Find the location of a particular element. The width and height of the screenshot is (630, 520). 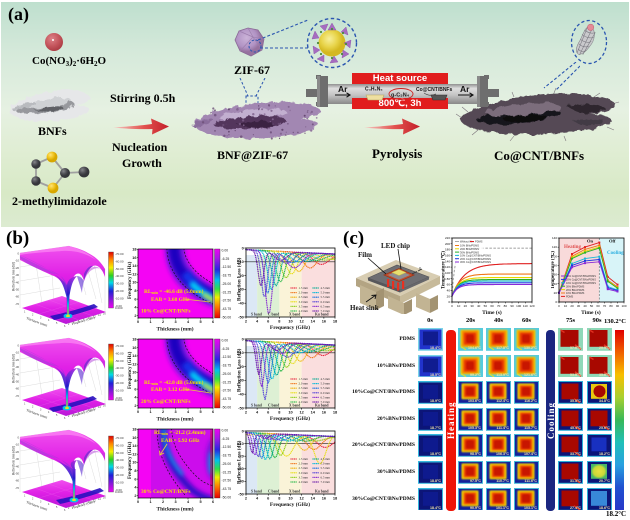

svg-text: -70 is located at coordinates (17, 396).